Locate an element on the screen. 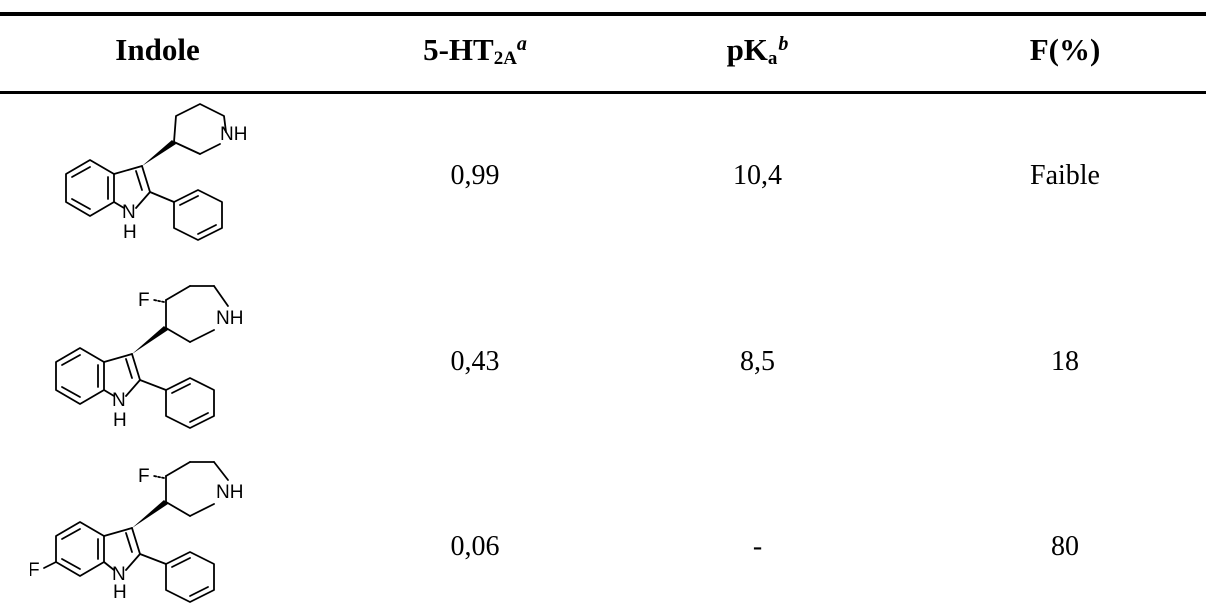  cell-ht2a: 0,43 is located at coordinates (475, 361).